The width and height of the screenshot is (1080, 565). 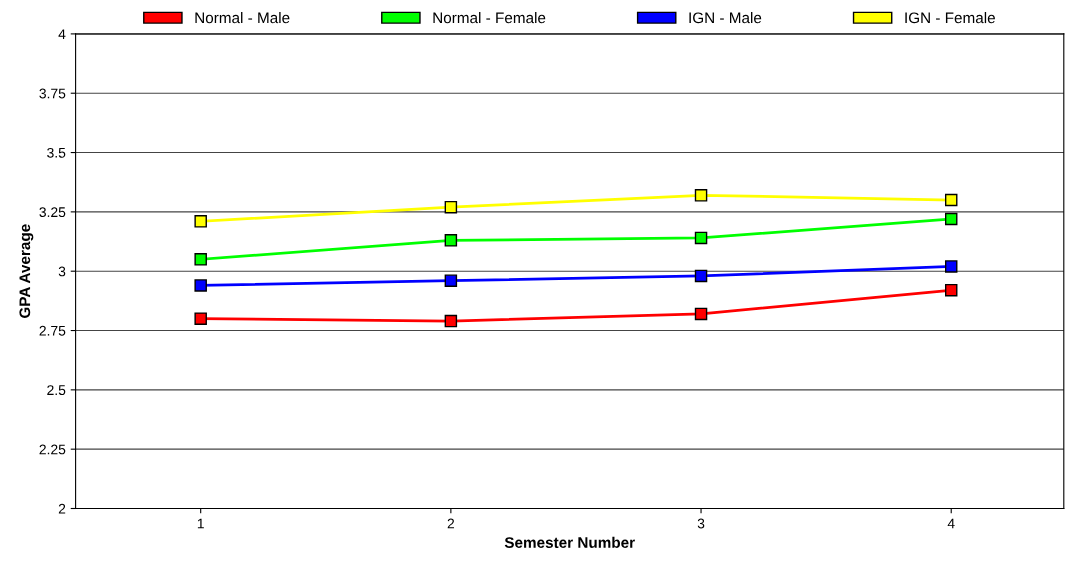 What do you see at coordinates (950, 18) in the screenshot?
I see `legend-label: IGN - Female` at bounding box center [950, 18].